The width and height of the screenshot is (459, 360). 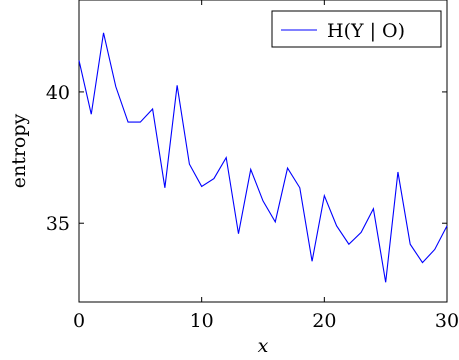 What do you see at coordinates (79, 321) in the screenshot?
I see `x-tick-label: 0` at bounding box center [79, 321].